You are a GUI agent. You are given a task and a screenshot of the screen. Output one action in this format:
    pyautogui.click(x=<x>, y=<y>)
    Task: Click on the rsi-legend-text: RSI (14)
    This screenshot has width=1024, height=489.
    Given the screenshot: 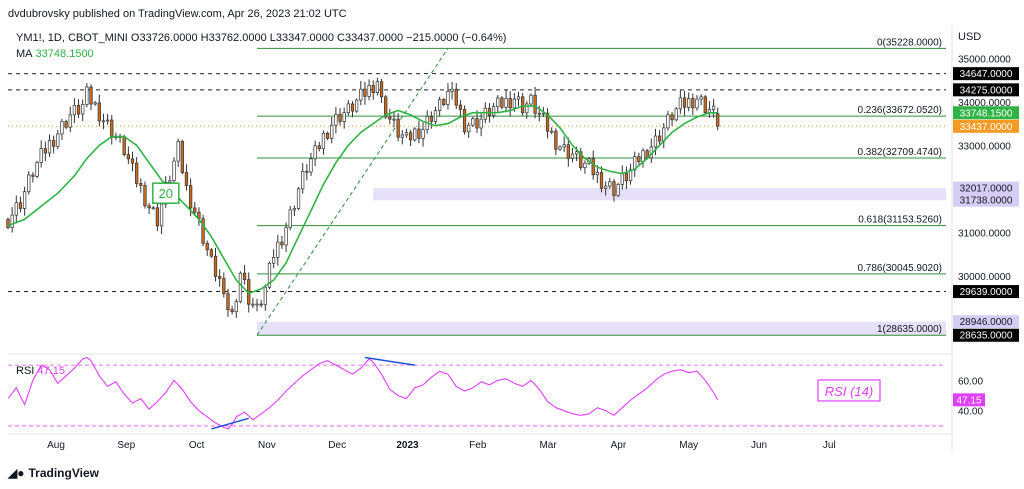 What is the action you would take?
    pyautogui.click(x=849, y=391)
    